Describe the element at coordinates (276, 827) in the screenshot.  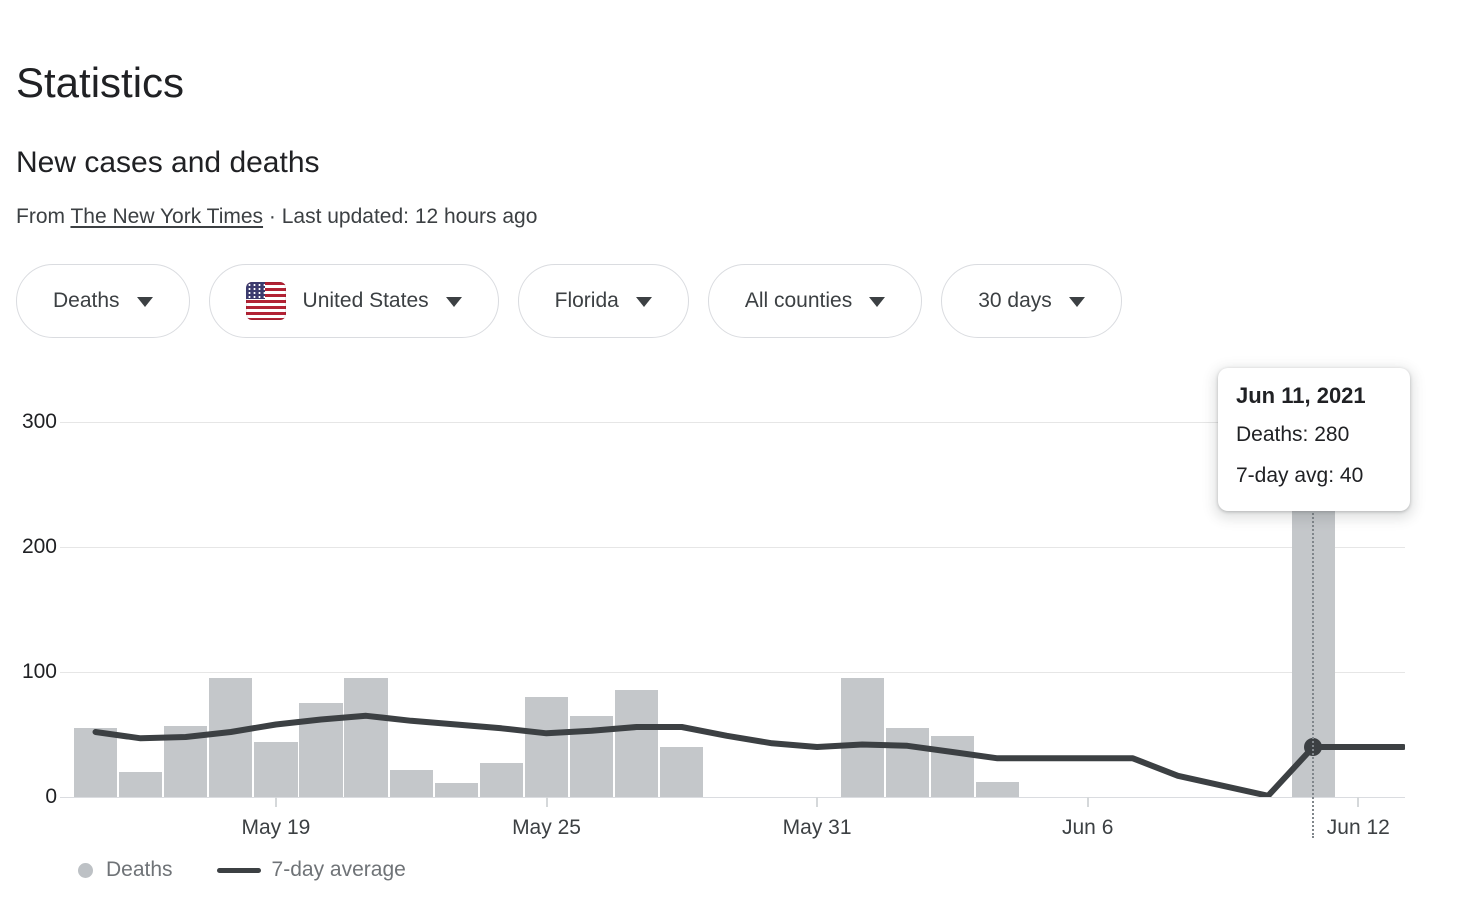
I see `x-axis-label: May 19` at that location.